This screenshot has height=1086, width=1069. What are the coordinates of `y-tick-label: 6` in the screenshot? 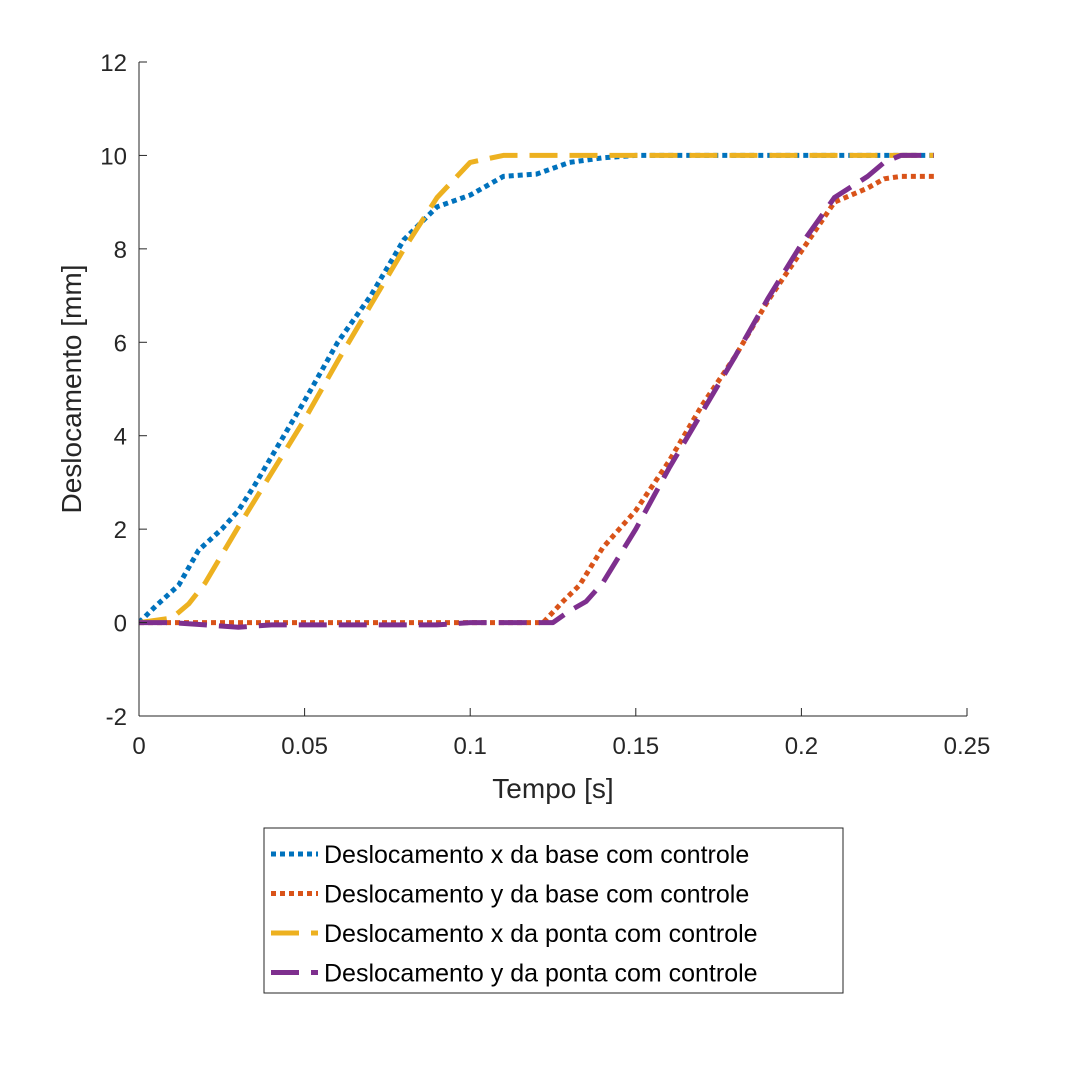 It's located at (120, 343).